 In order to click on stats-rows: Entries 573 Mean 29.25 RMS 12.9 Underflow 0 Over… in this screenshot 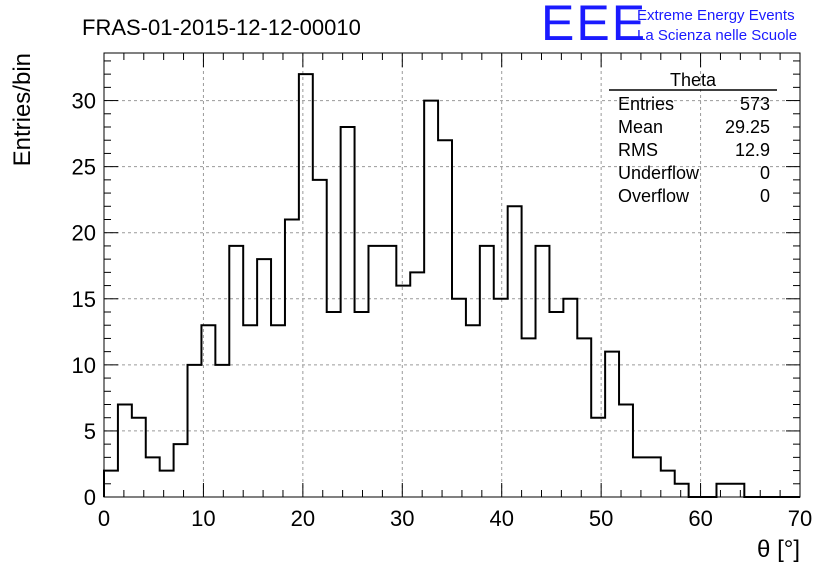, I will do `click(694, 150)`.